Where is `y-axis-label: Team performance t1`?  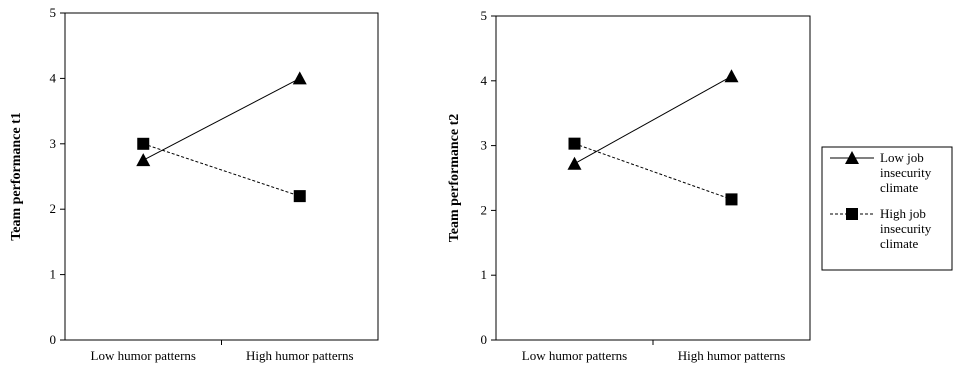 y-axis-label: Team performance t1 is located at coordinates (16, 176).